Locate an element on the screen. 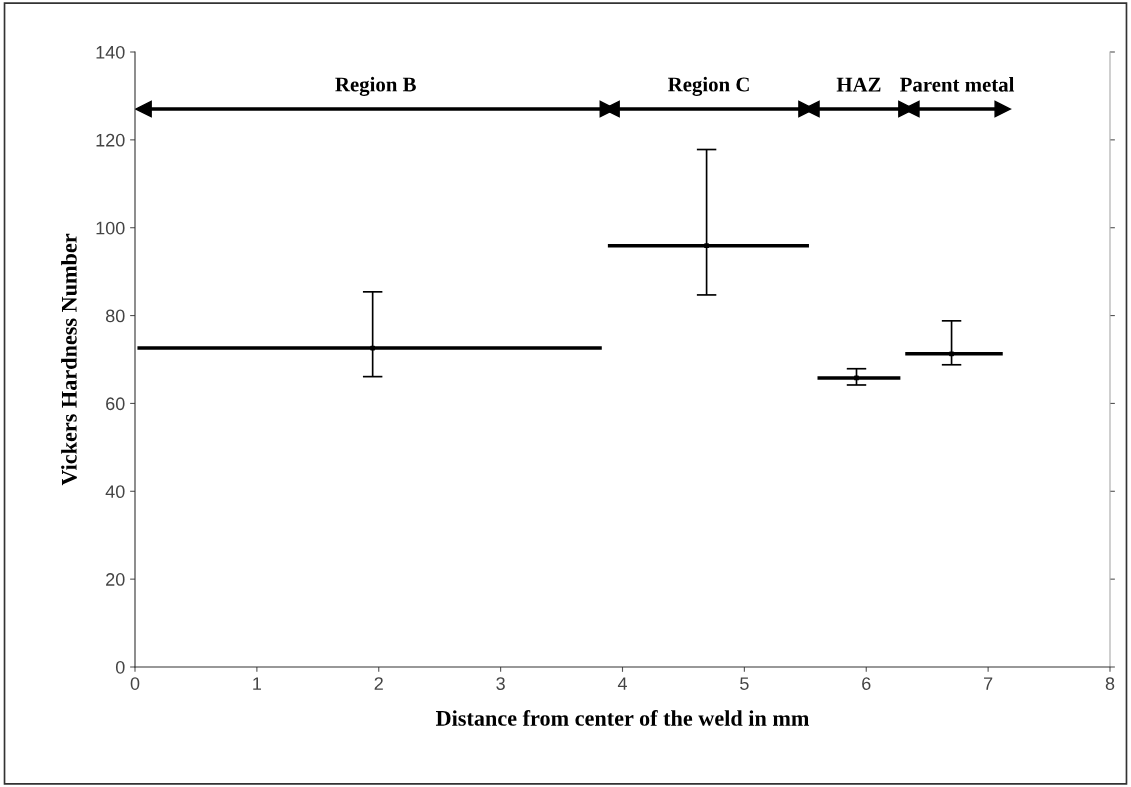 This screenshot has width=1131, height=787. y-tick-label: 80 is located at coordinates (115, 316).